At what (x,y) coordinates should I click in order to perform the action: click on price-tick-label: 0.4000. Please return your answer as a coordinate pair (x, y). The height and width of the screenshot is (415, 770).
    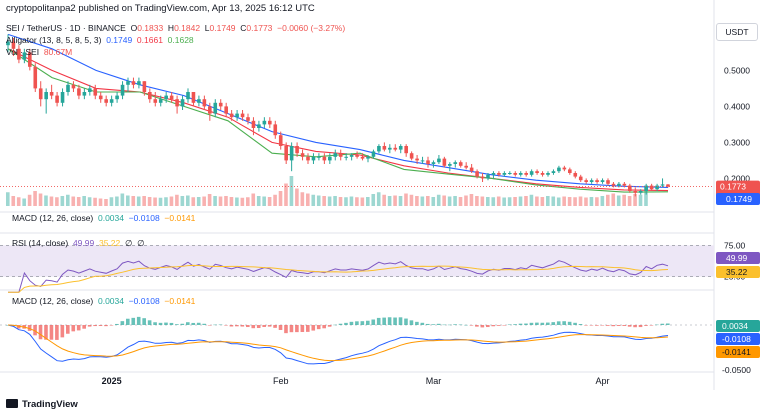
    Looking at the image, I should click on (737, 106).